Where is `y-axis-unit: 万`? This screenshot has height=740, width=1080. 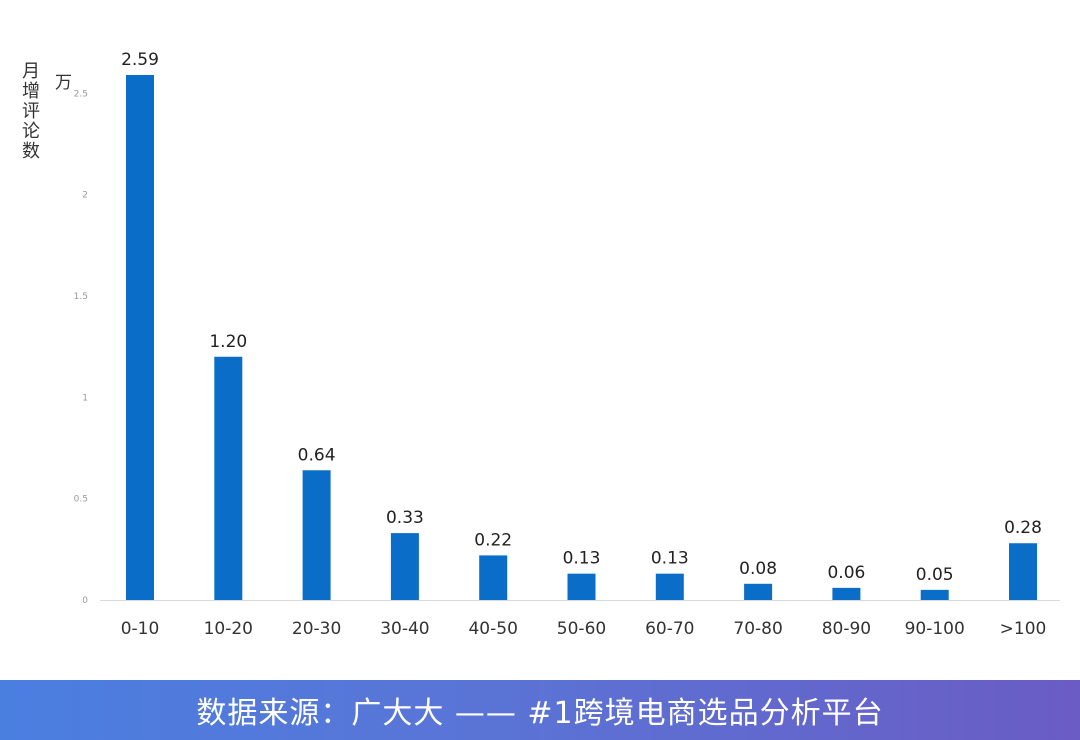
y-axis-unit: 万 is located at coordinates (63, 83).